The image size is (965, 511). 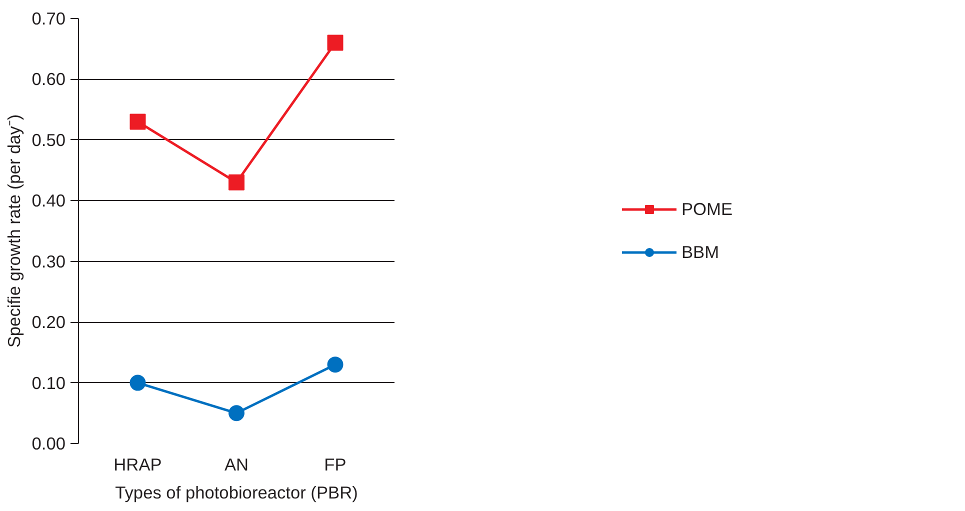 I want to click on y-tick-label: 0.10, so click(x=49, y=382).